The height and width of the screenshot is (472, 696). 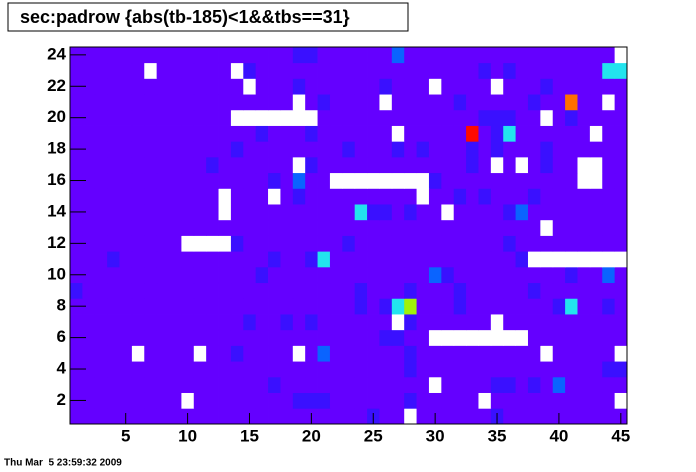 What do you see at coordinates (56, 148) in the screenshot?
I see `y-tick-label: 18` at bounding box center [56, 148].